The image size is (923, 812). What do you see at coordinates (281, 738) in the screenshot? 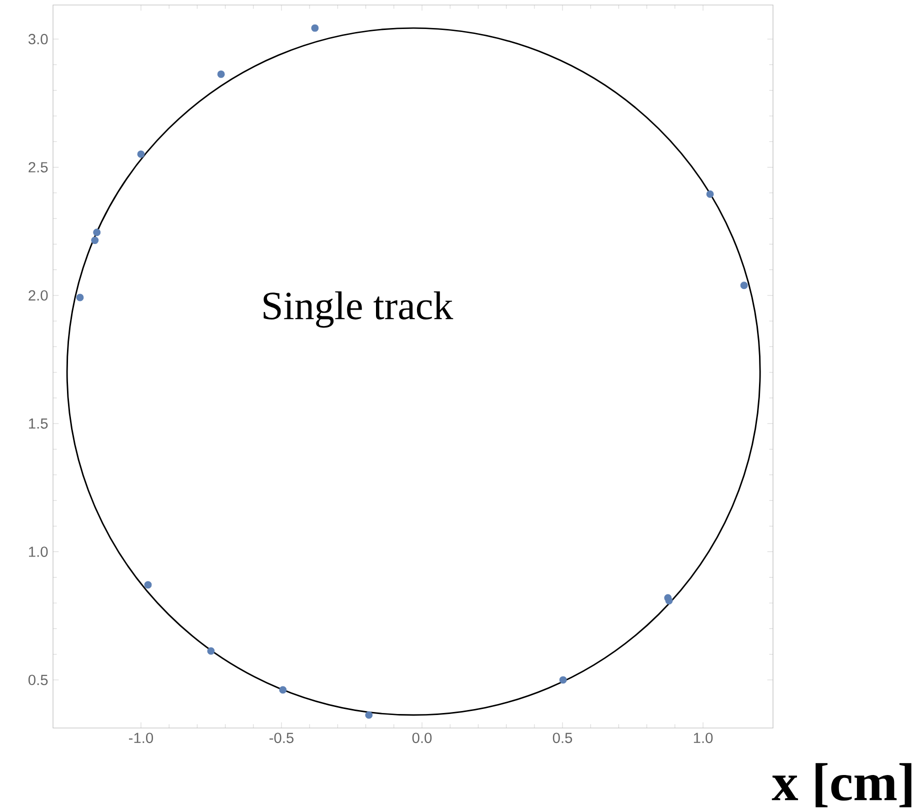
I see `x-tick-label: -0.5` at bounding box center [281, 738].